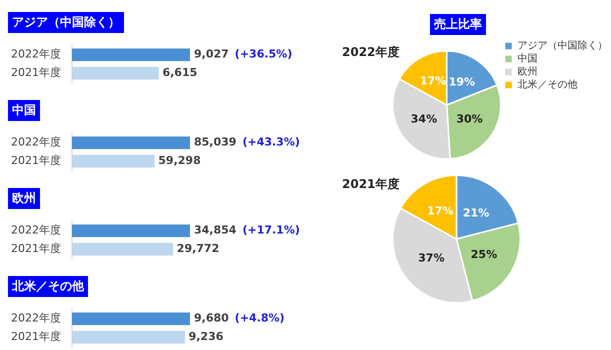 This screenshot has height=350, width=611. I want to click on chart-subtitle: 2022年度, so click(371, 52).